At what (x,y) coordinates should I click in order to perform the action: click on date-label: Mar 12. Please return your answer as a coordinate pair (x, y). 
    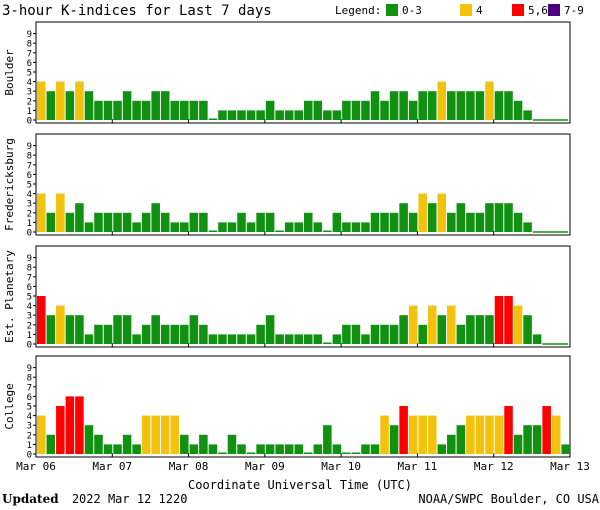
    Looking at the image, I should click on (494, 466).